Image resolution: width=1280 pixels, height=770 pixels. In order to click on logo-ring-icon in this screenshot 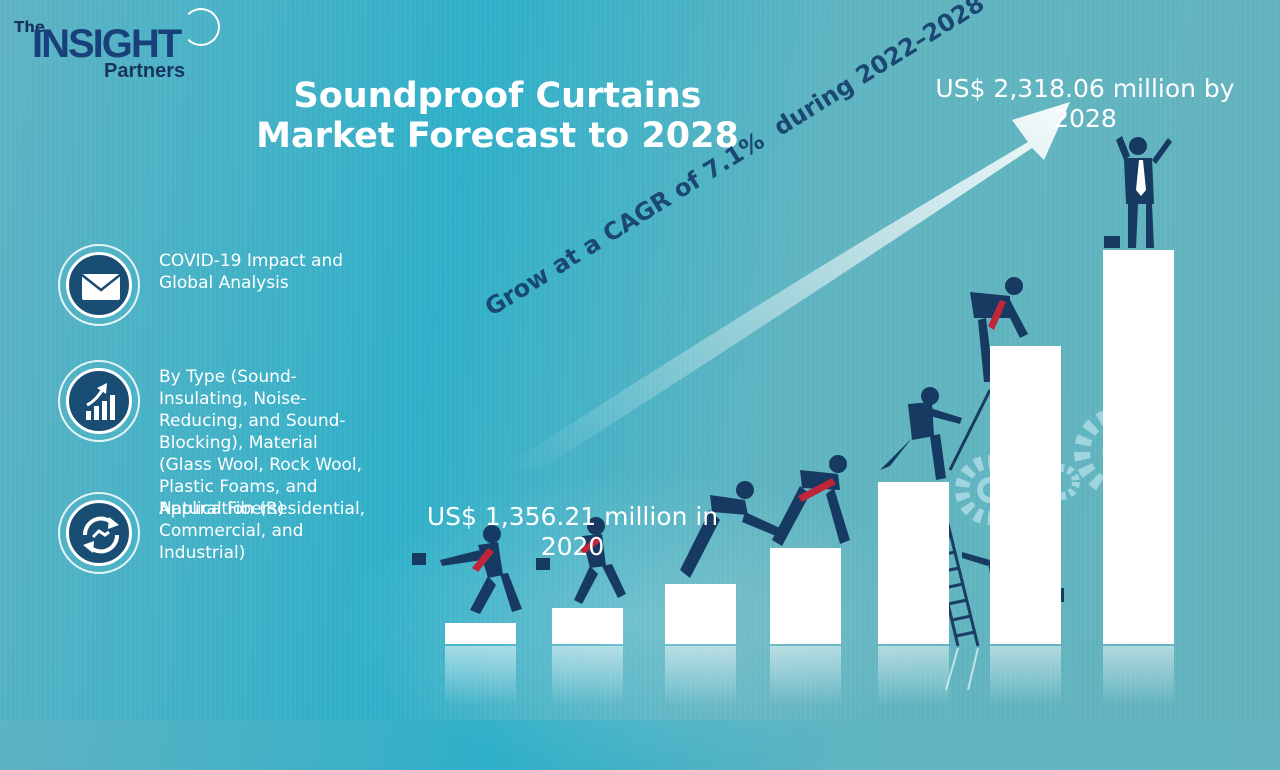, I will do `click(201, 27)`.